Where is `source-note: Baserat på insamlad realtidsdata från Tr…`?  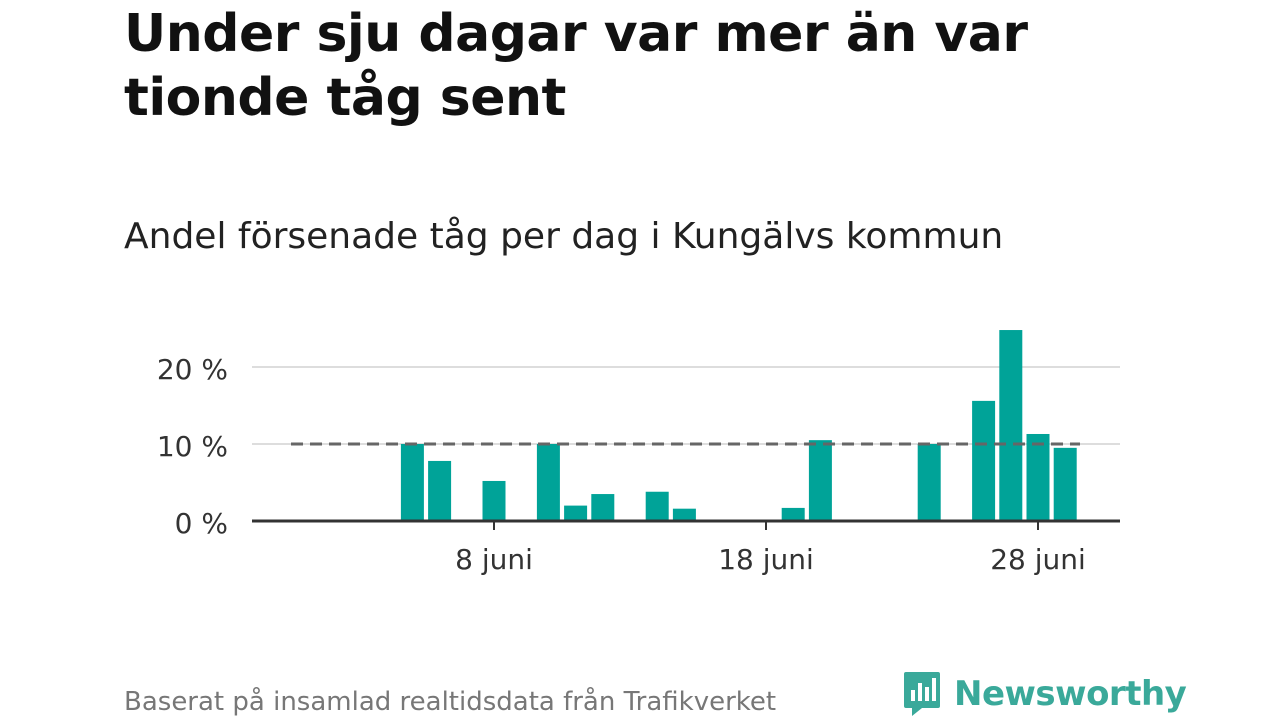 source-note: Baserat på insamlad realtidsdata från Tr… is located at coordinates (450, 702).